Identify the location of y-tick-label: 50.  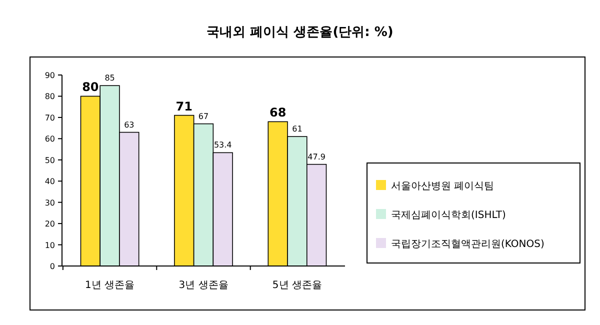
(49, 160).